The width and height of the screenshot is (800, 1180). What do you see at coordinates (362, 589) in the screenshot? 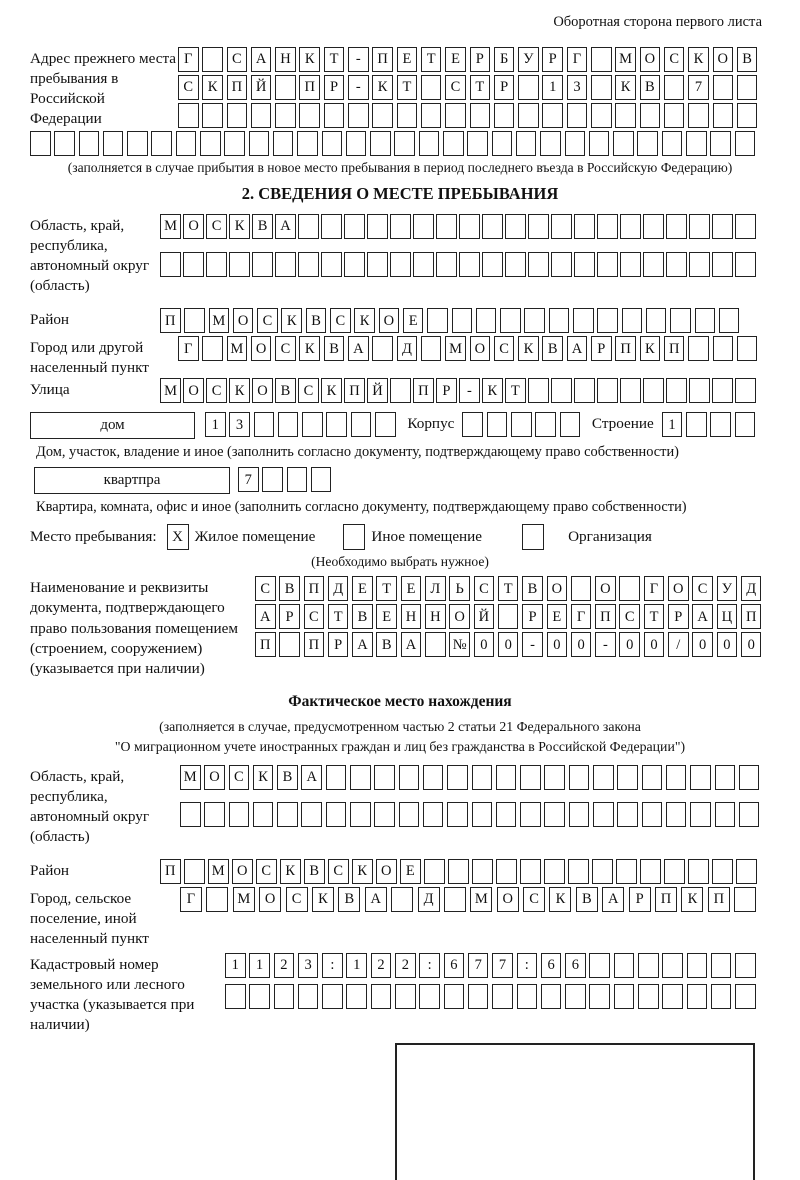
I see `char-cell: Е` at bounding box center [362, 589].